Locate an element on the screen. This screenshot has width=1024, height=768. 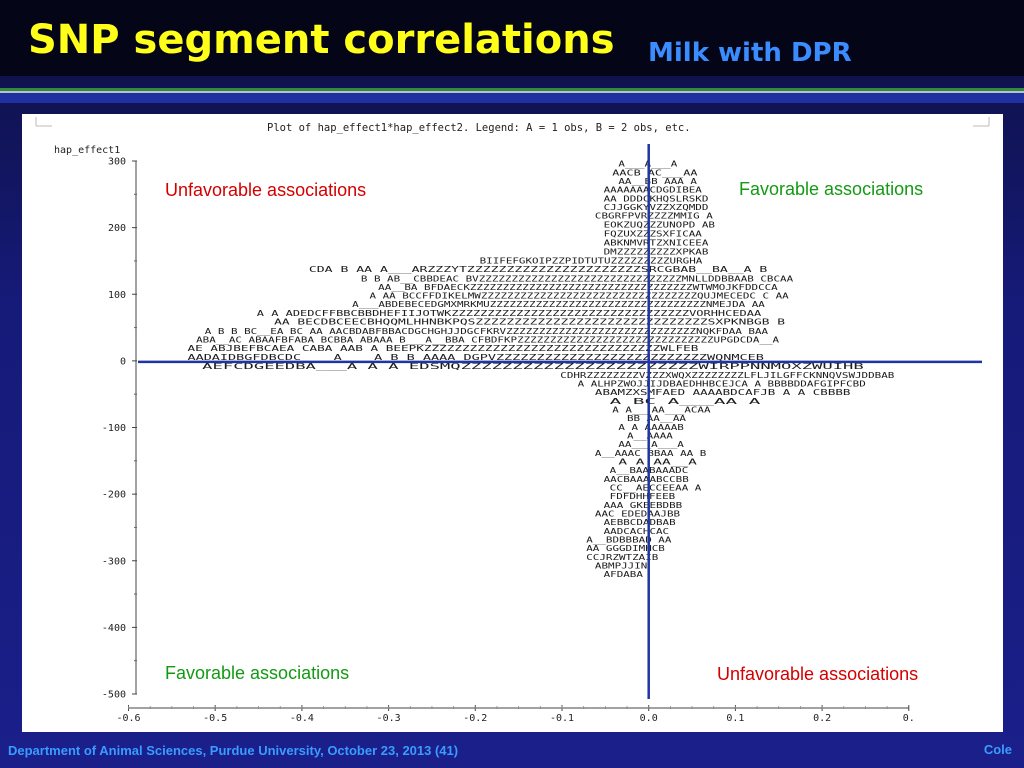
scatter-row: AA GGGDIMHCB is located at coordinates (625, 548).